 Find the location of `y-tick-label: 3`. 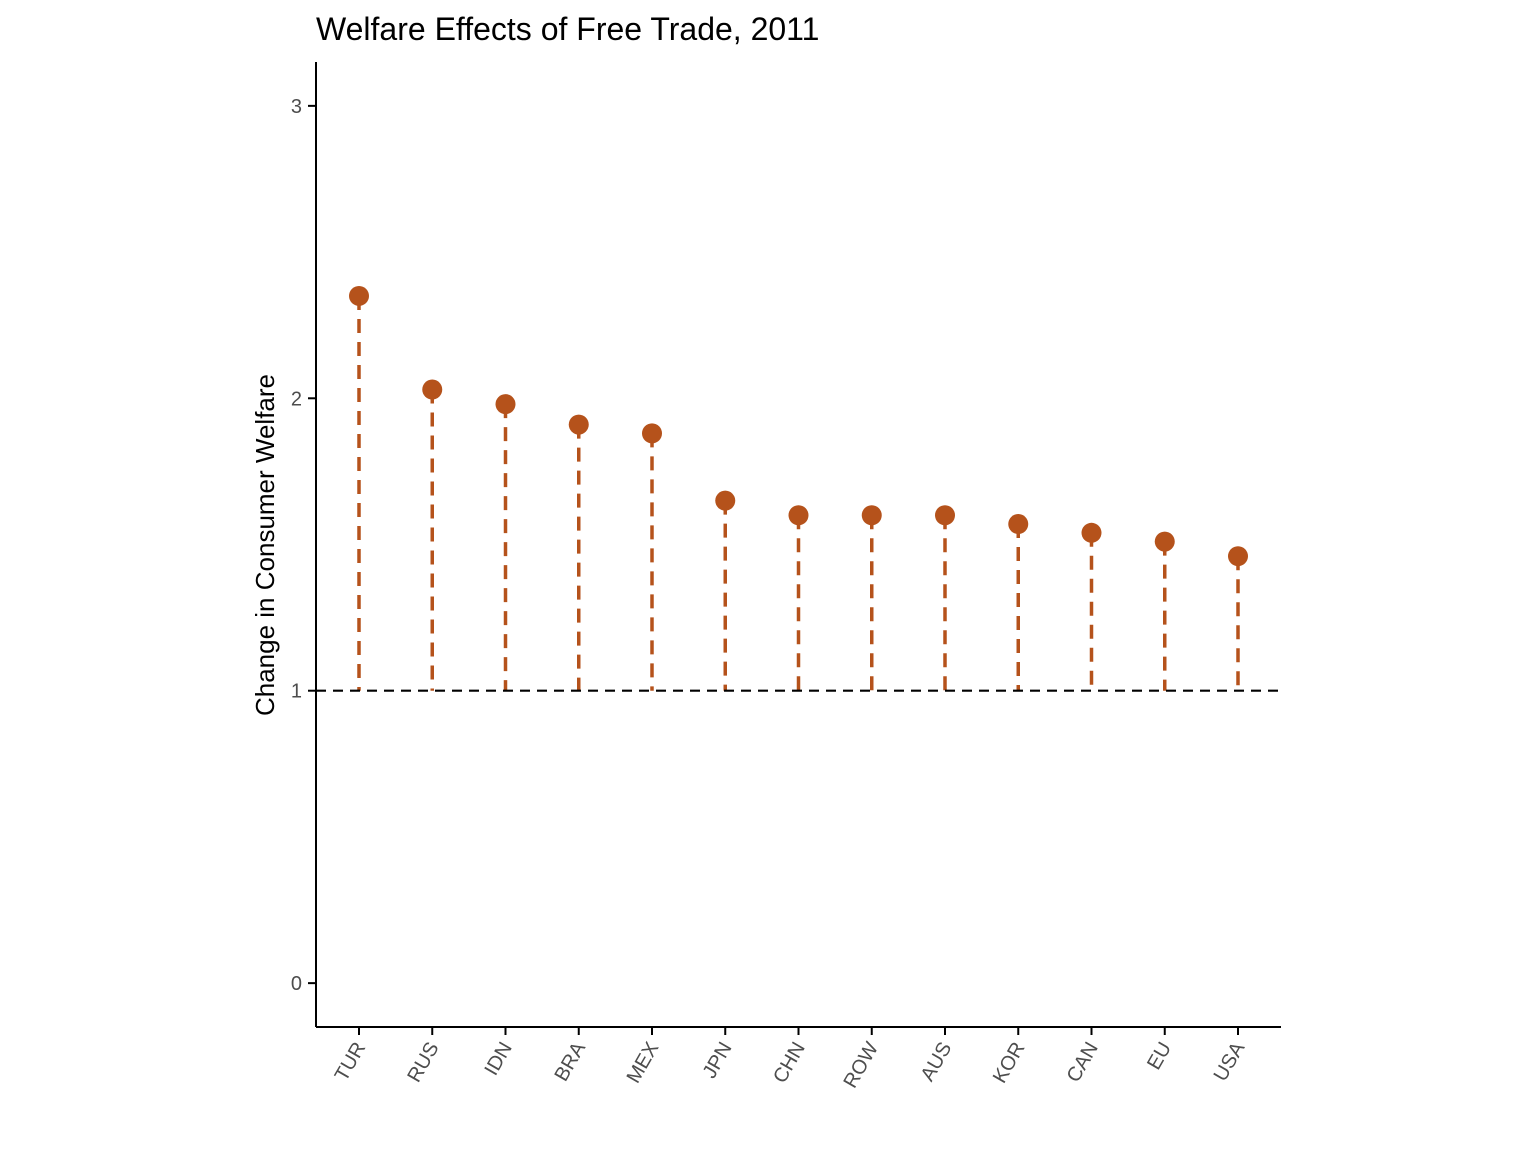

y-tick-label: 3 is located at coordinates (296, 107).